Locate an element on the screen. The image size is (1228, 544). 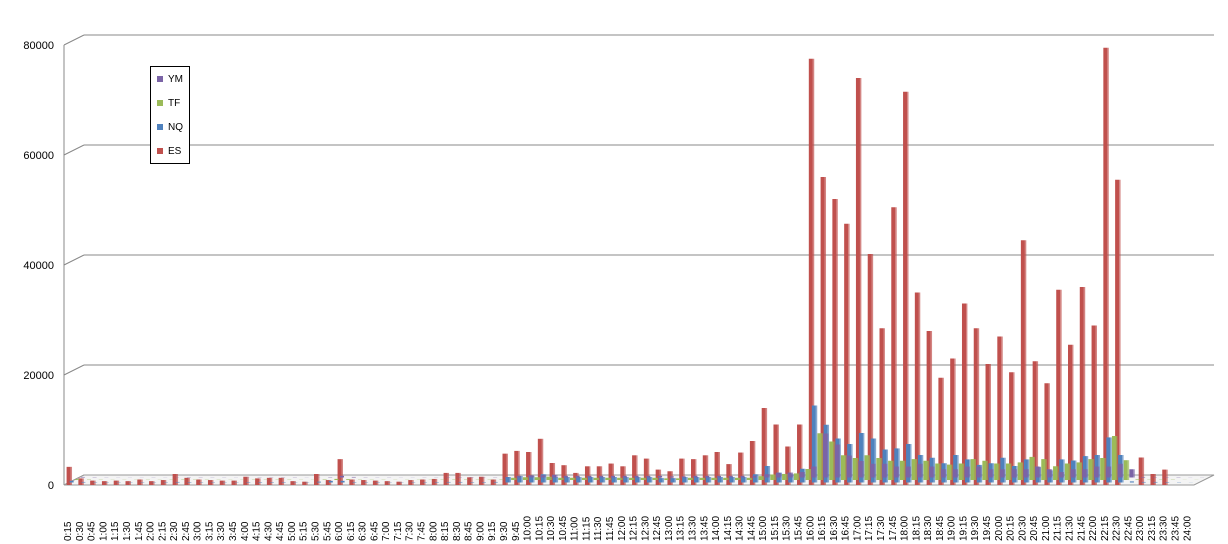
x-tick-label-49: 12:30 is located at coordinates (645, 528).